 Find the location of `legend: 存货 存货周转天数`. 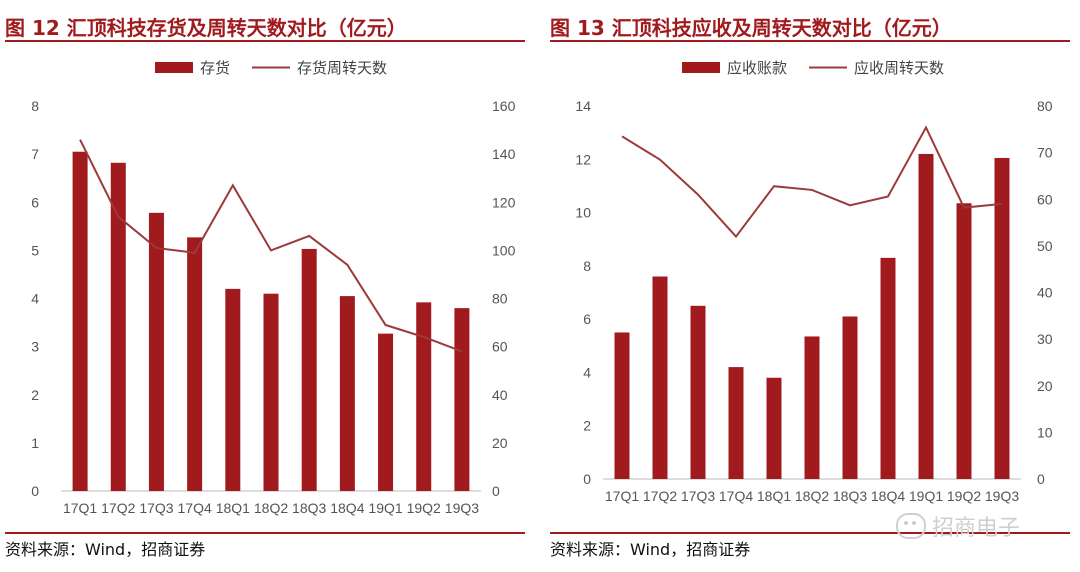

legend: 存货 存货周转天数 is located at coordinates (271, 68).